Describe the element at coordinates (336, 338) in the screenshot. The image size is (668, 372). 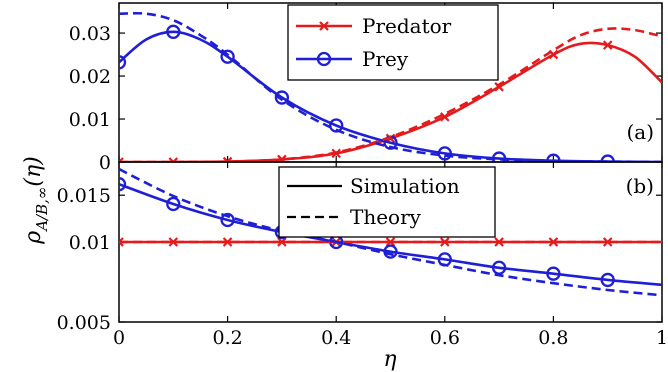
I see `x-tick-label: 0.4` at that location.